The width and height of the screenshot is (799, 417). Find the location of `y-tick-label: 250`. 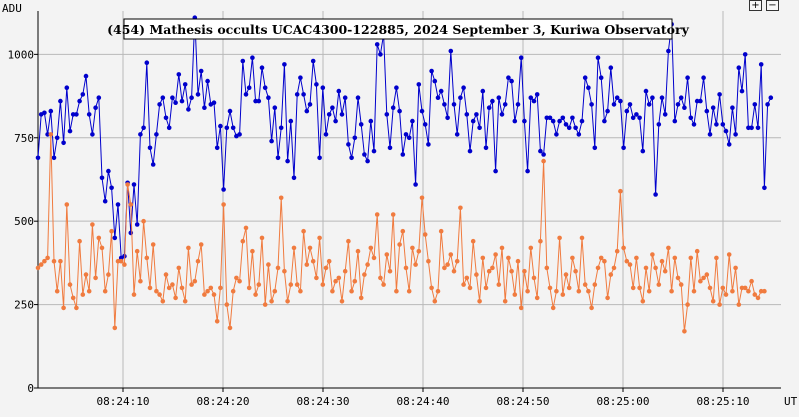

y-tick-label: 250 is located at coordinates (24, 305).